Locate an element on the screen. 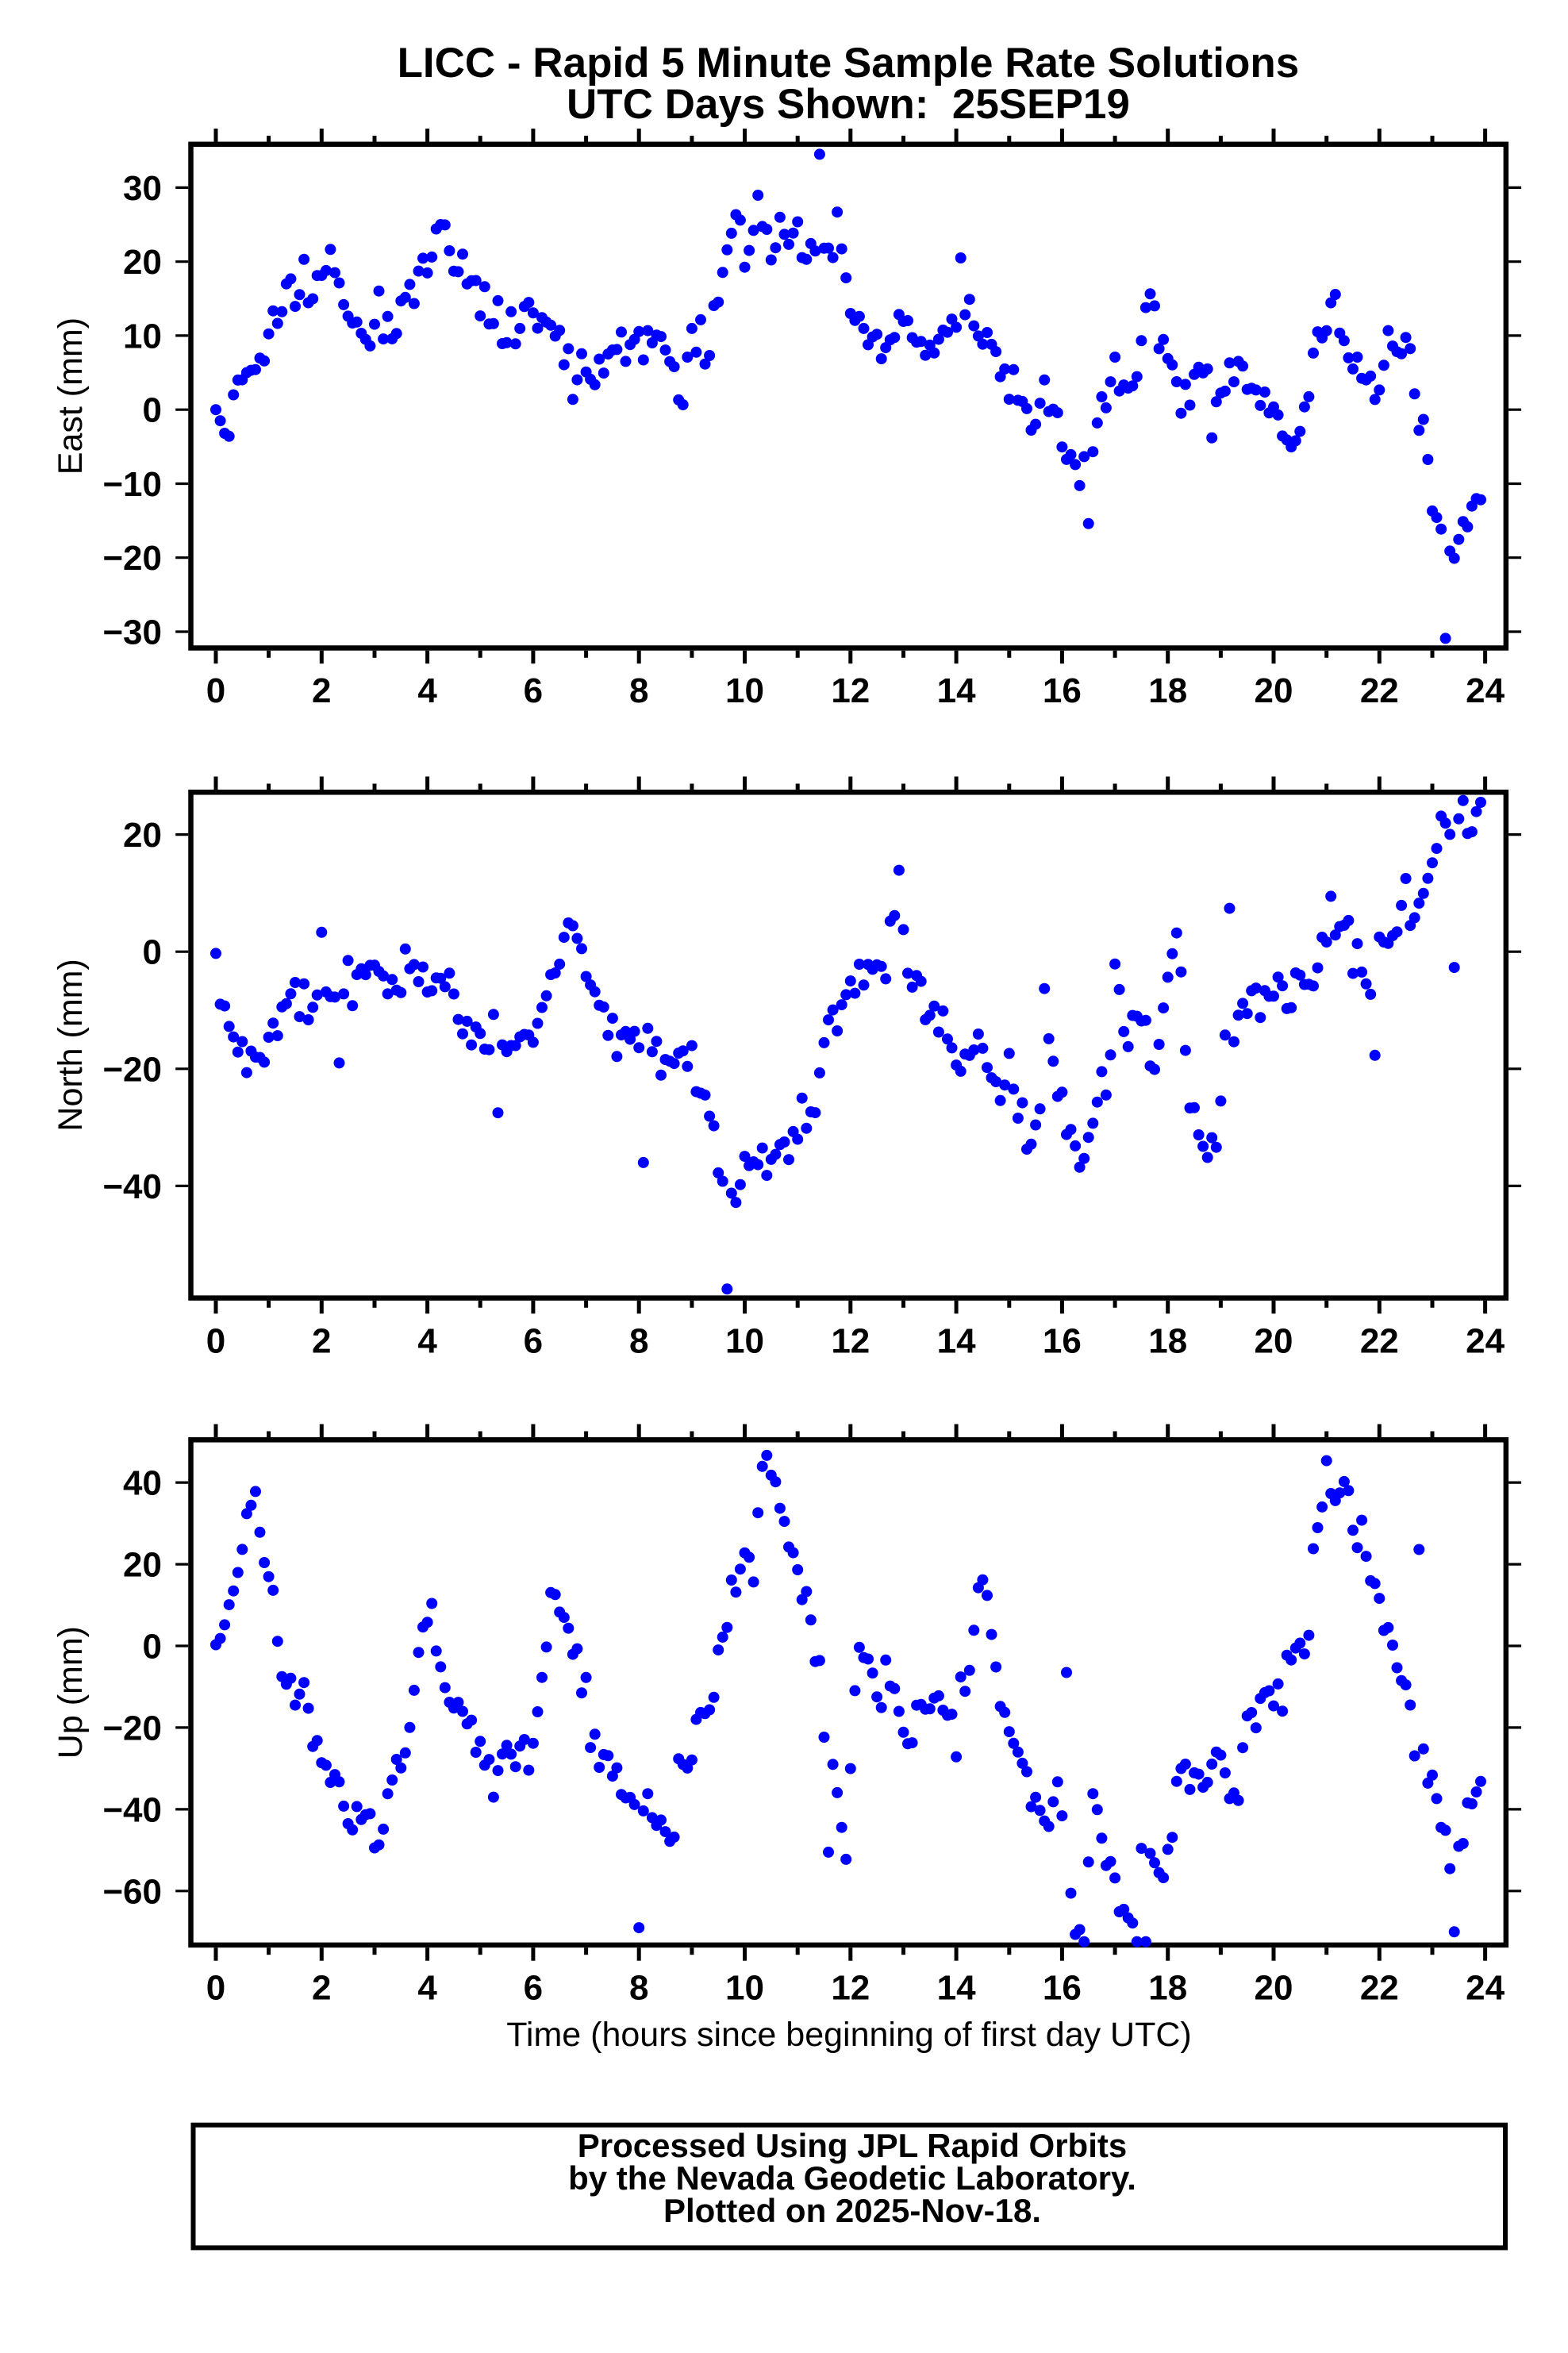 The height and width of the screenshot is (2353, 1568). svg-text: Up (mm) is located at coordinates (71, 1692).